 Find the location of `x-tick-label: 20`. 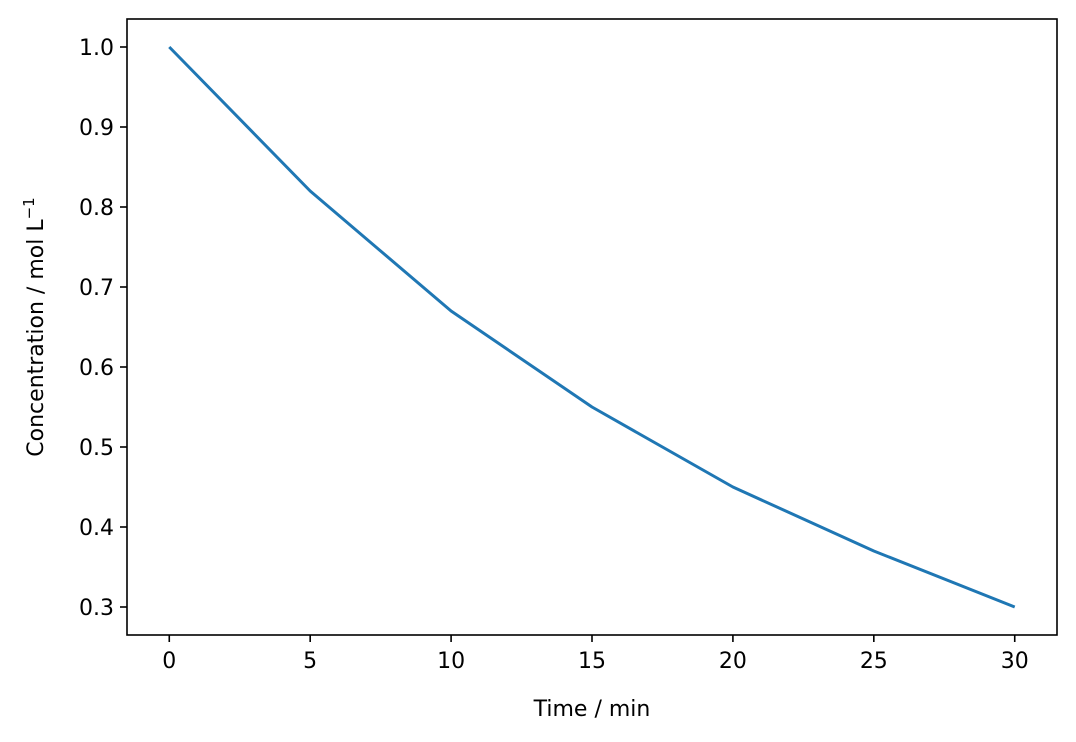

x-tick-label: 20 is located at coordinates (733, 661).